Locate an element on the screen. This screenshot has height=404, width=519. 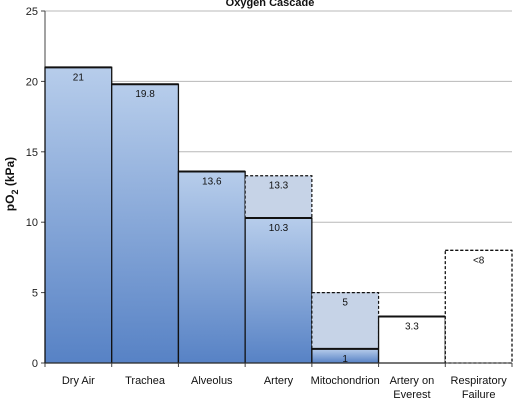
x-tick-label-line: Dry Air is located at coordinates (78, 381).